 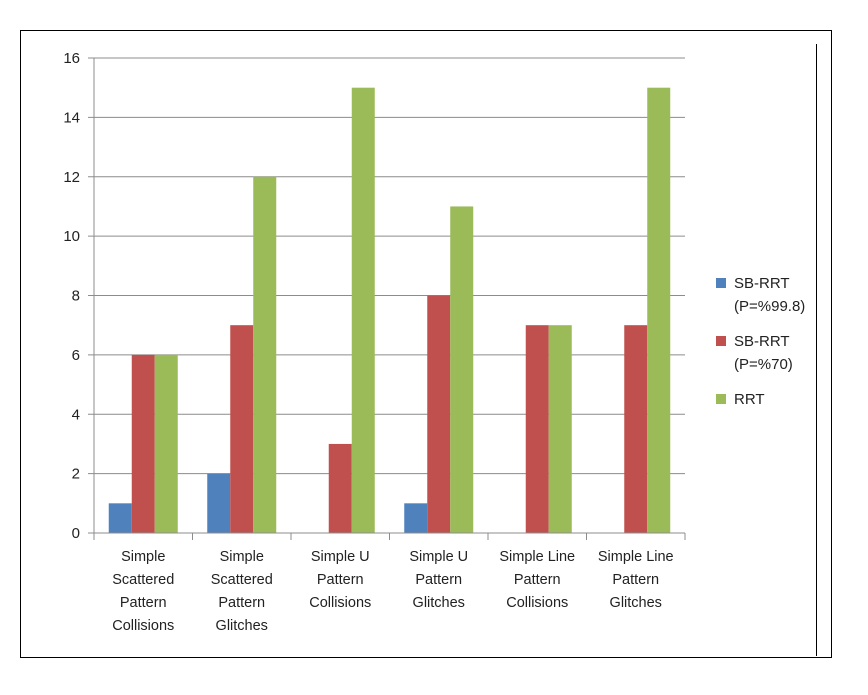 I want to click on legend-label: (P=%99.8), so click(x=769, y=306).